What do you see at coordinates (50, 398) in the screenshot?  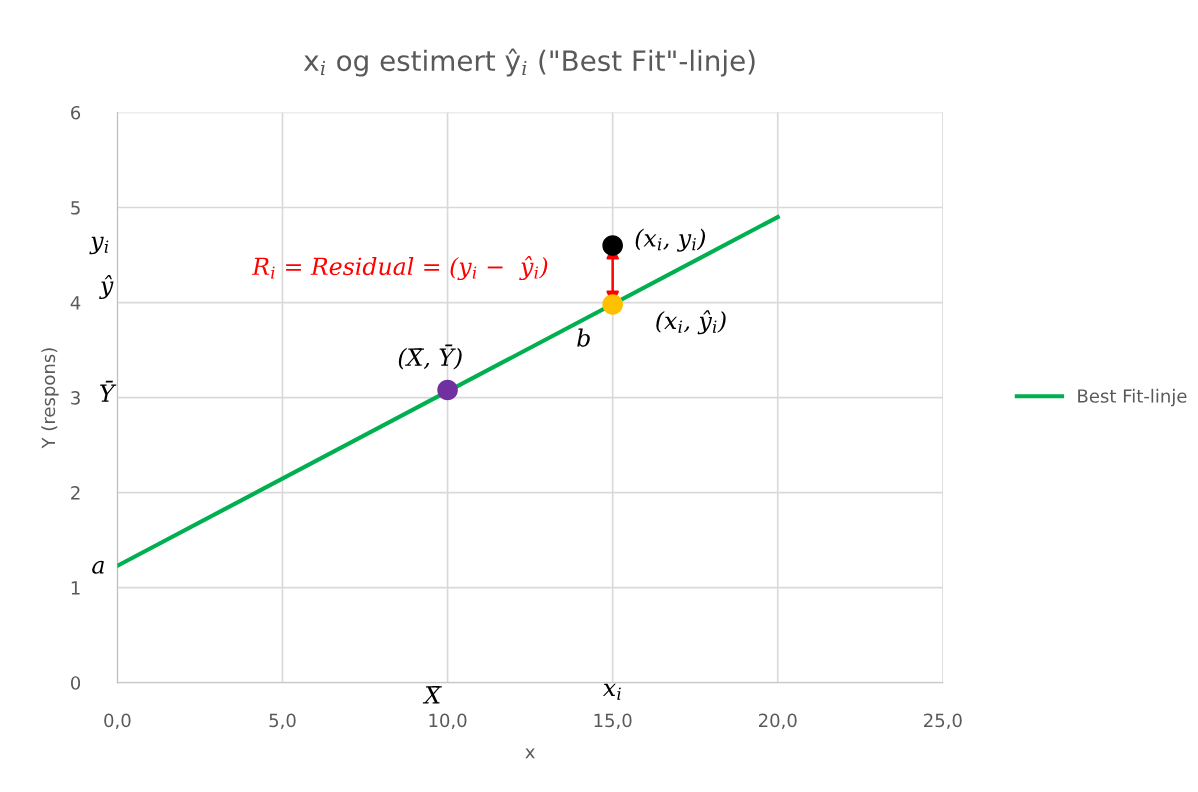 I see `y-axis-title: Y (respons)` at bounding box center [50, 398].